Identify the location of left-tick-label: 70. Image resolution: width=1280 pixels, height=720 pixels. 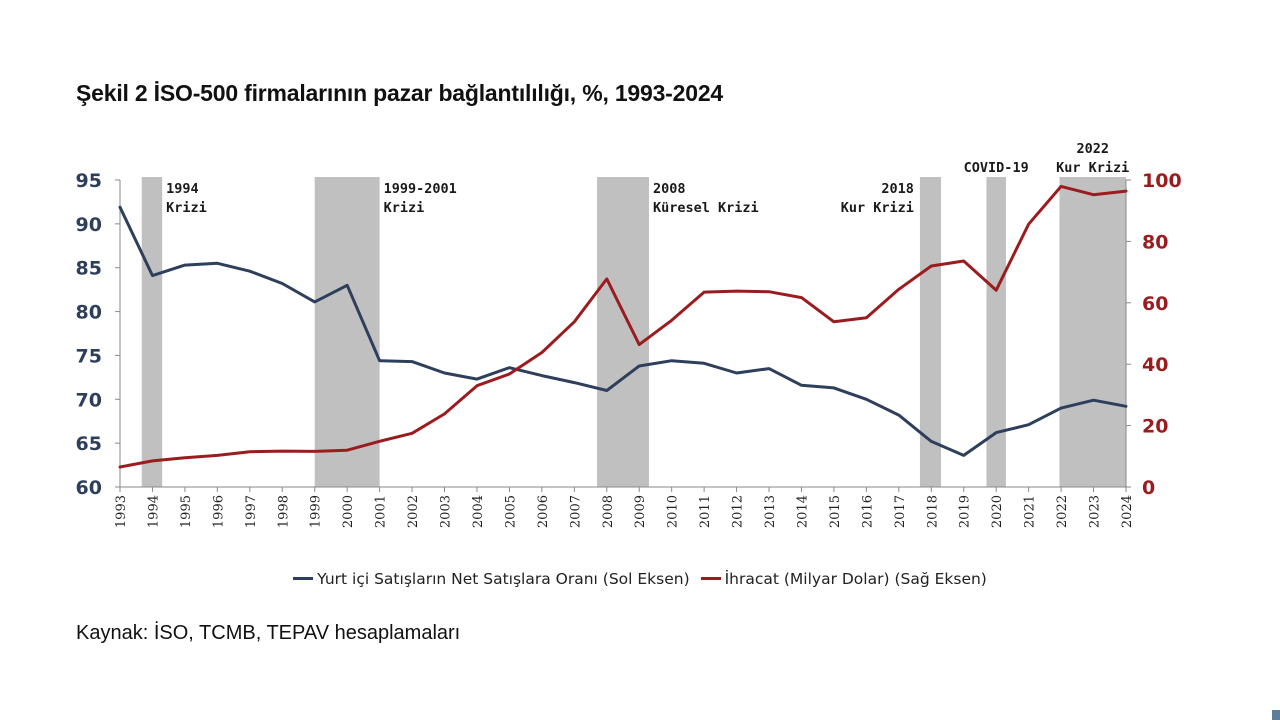
(89, 400).